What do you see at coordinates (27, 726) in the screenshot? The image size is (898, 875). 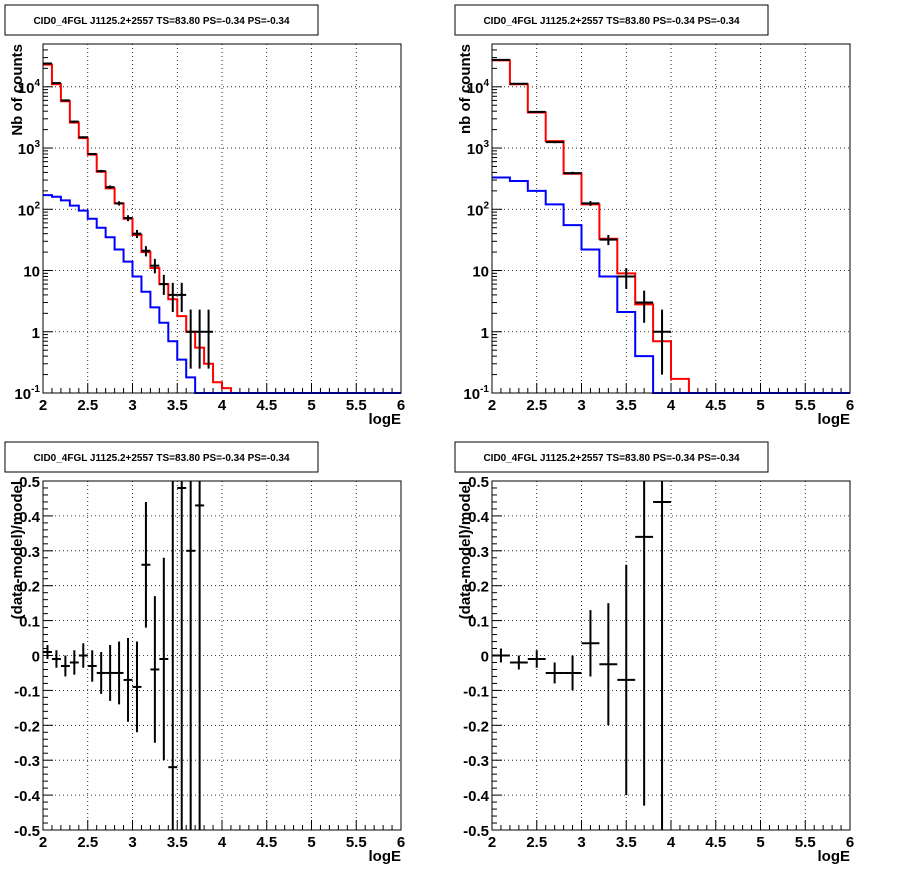 I see `y-tick-label: -0.2` at bounding box center [27, 726].